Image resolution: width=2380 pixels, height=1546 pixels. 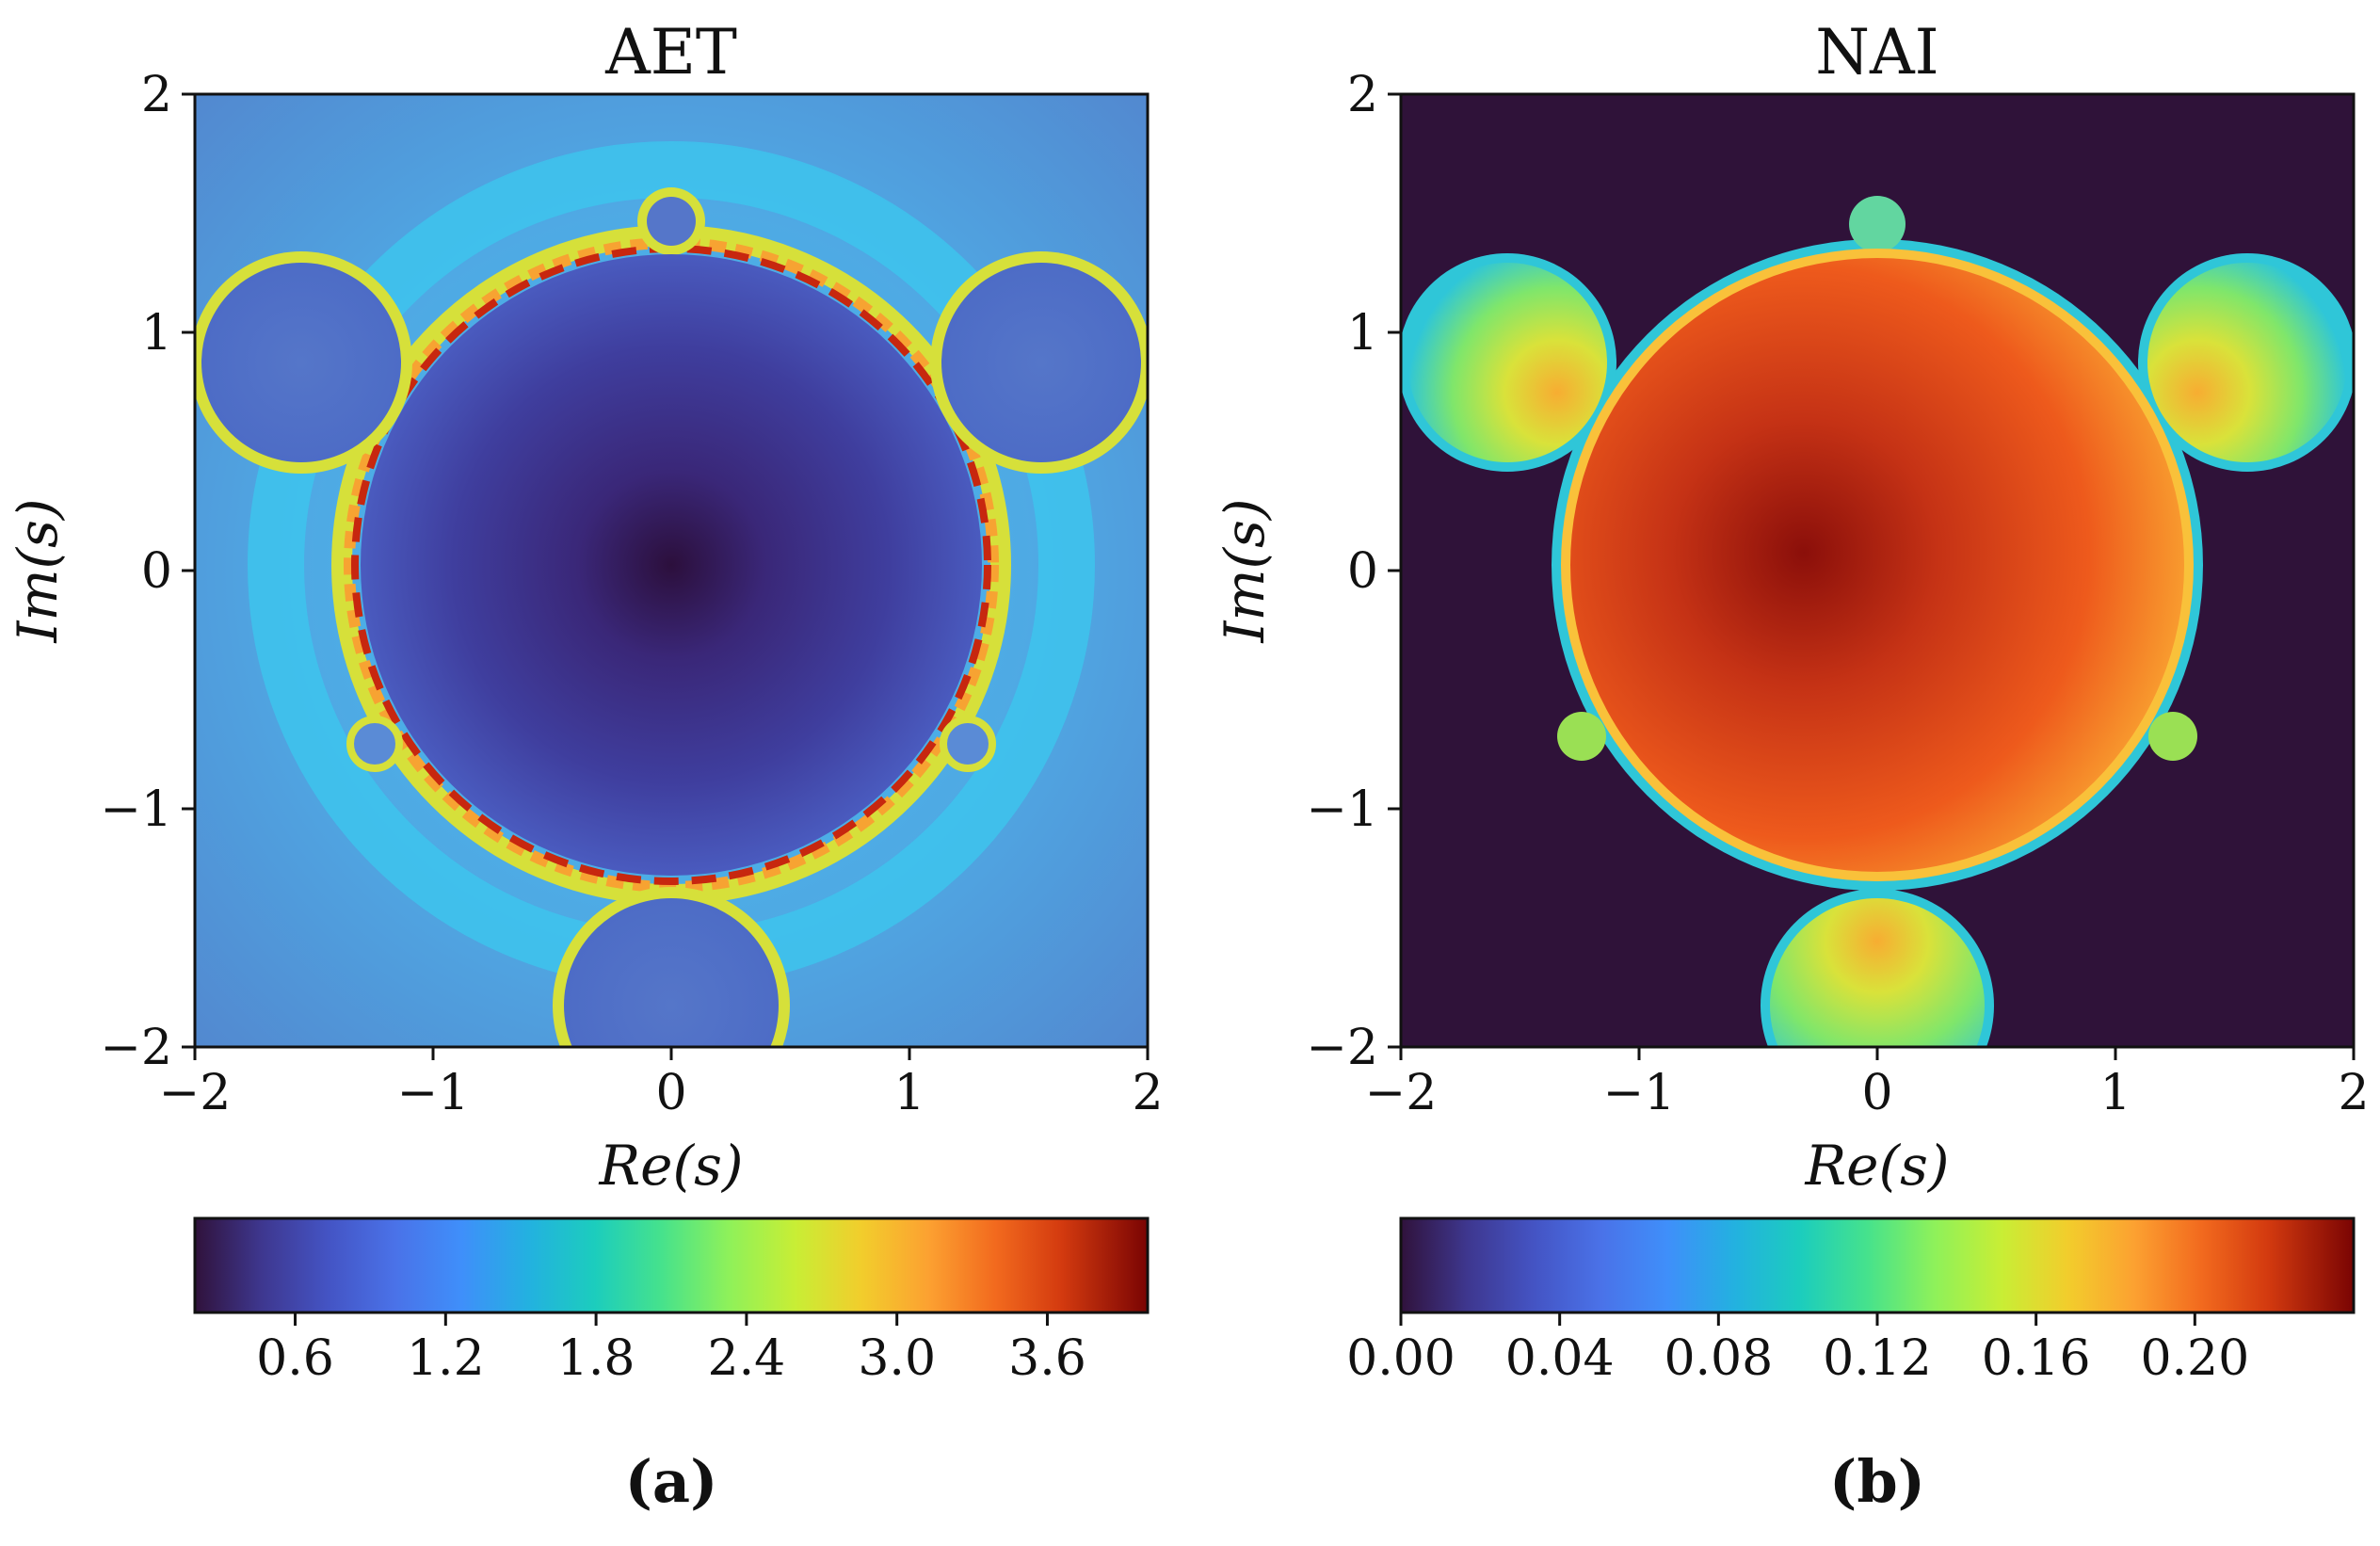 I want to click on nai-small-bulb-left, so click(x=1581, y=736).